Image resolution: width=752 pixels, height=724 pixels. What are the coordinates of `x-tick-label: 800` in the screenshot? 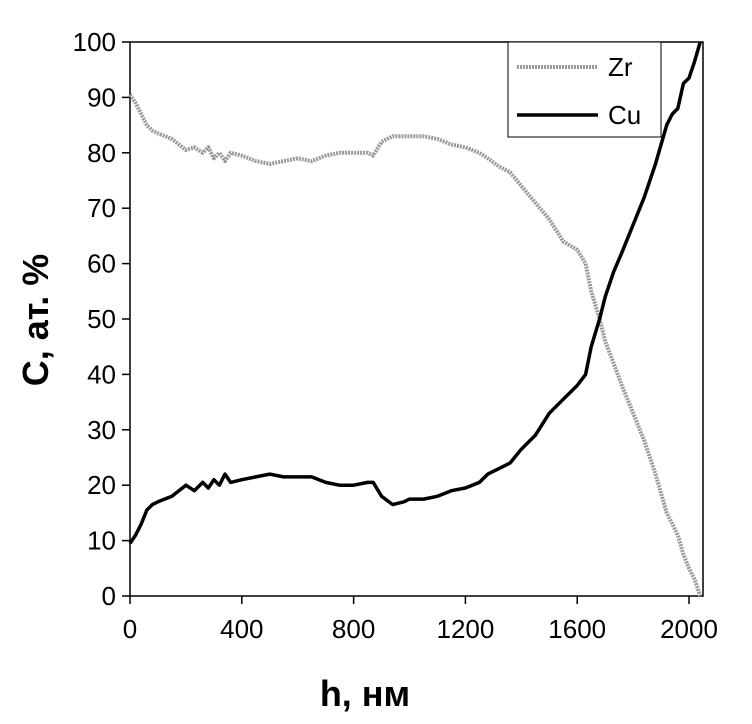 It's located at (353, 629).